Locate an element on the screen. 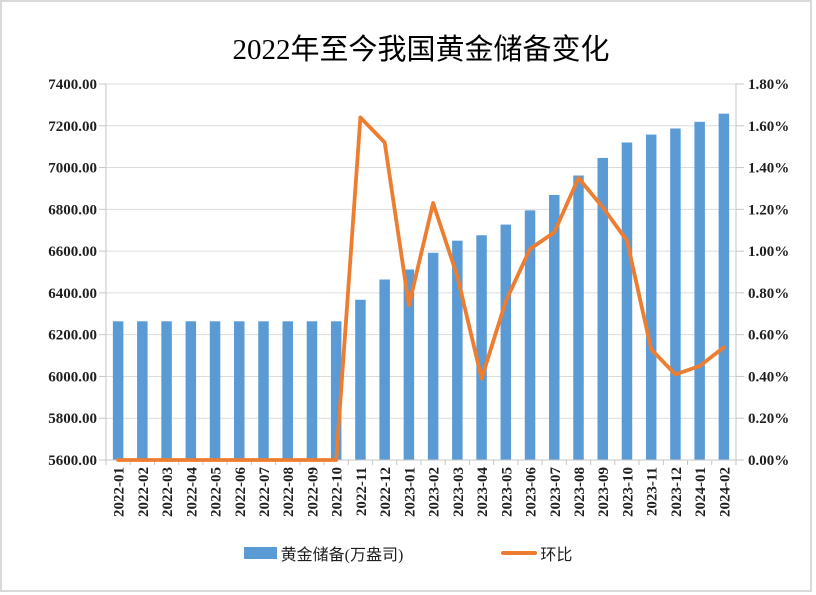 This screenshot has height=595, width=816. x-tick-label: 2023-08 is located at coordinates (580, 492).